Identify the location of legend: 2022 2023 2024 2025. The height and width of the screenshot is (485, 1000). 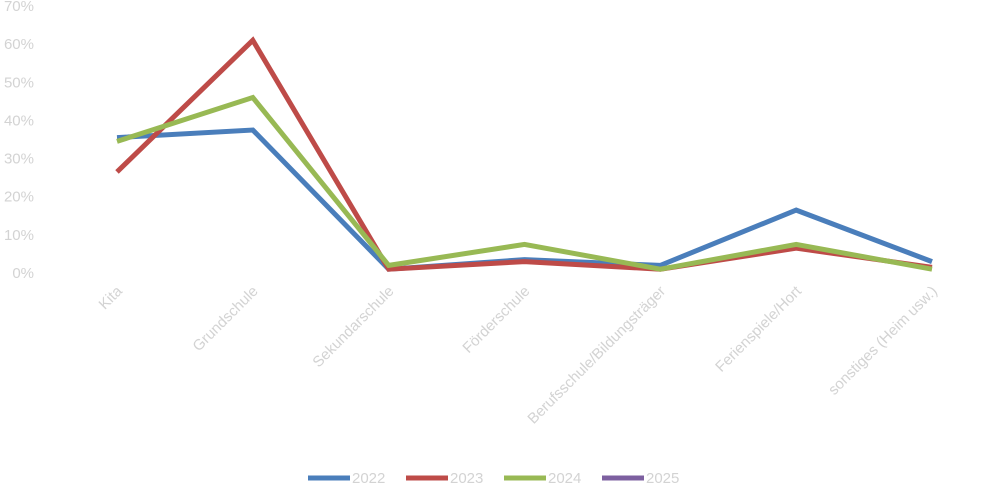
(493, 477).